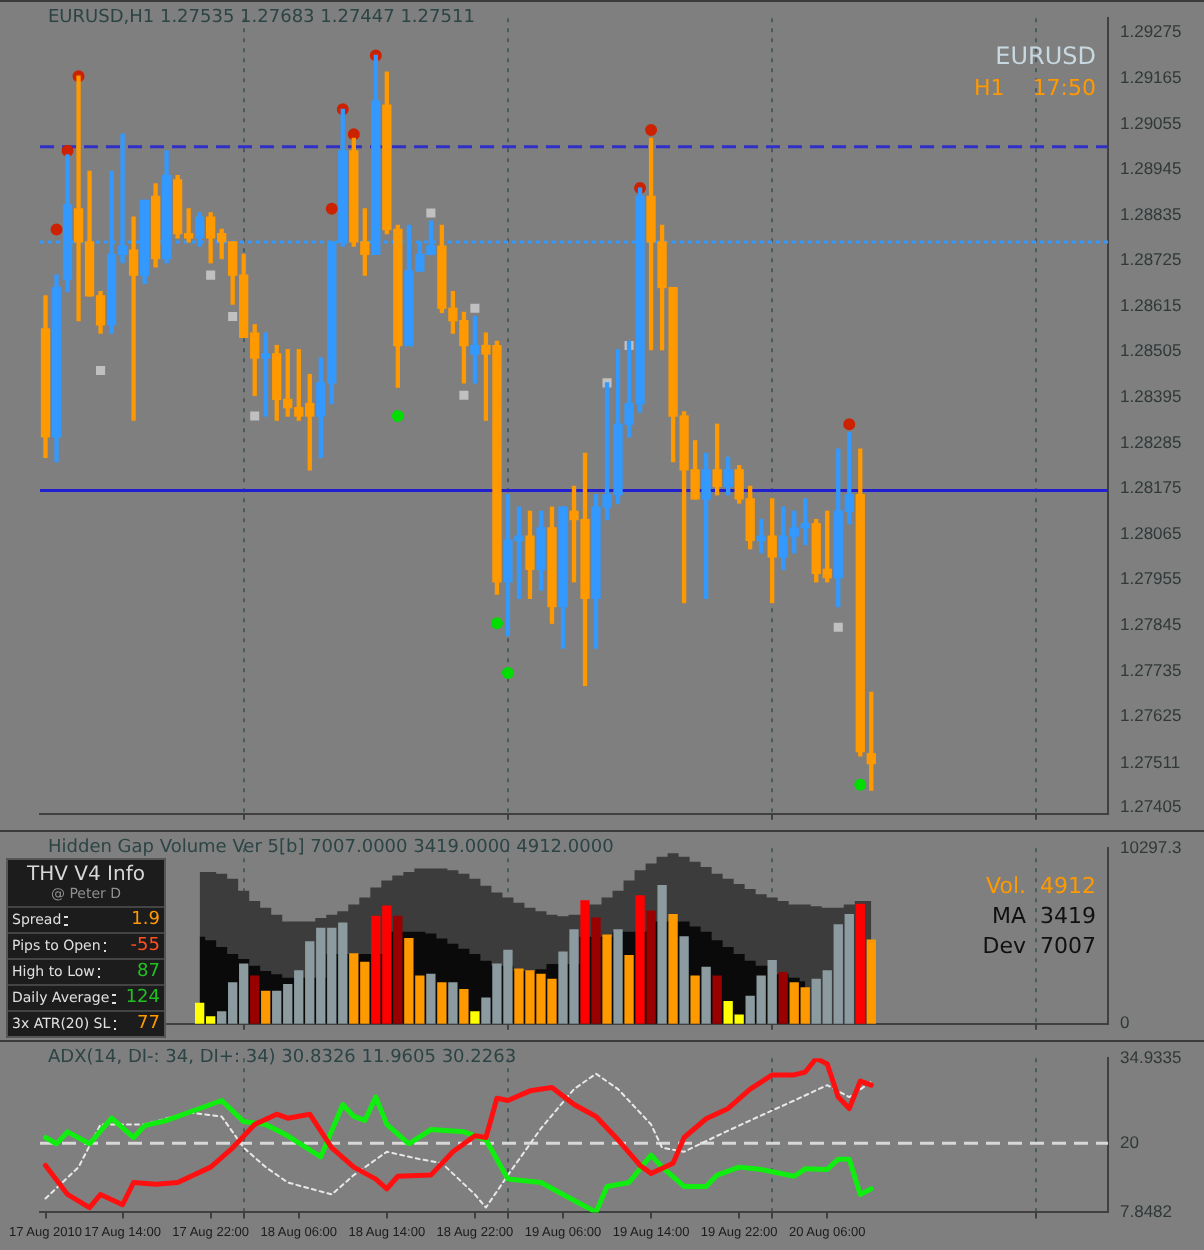  I want to click on y-tick-label: 7.8482, so click(1146, 1211).